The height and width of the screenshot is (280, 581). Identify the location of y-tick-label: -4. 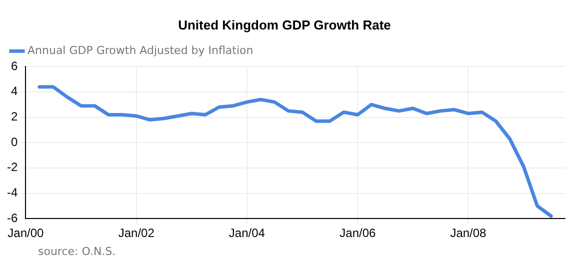
(12, 193).